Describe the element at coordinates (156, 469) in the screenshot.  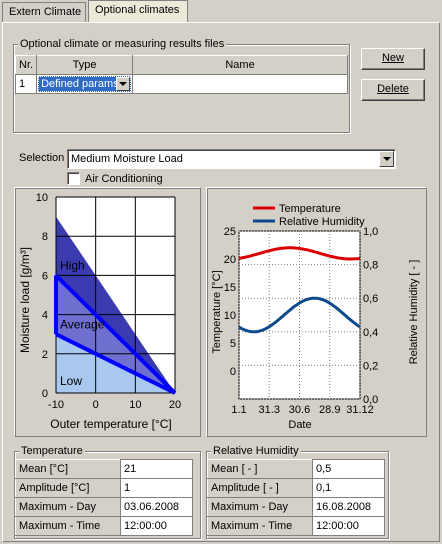
I see `temp-mean-field: 21` at that location.